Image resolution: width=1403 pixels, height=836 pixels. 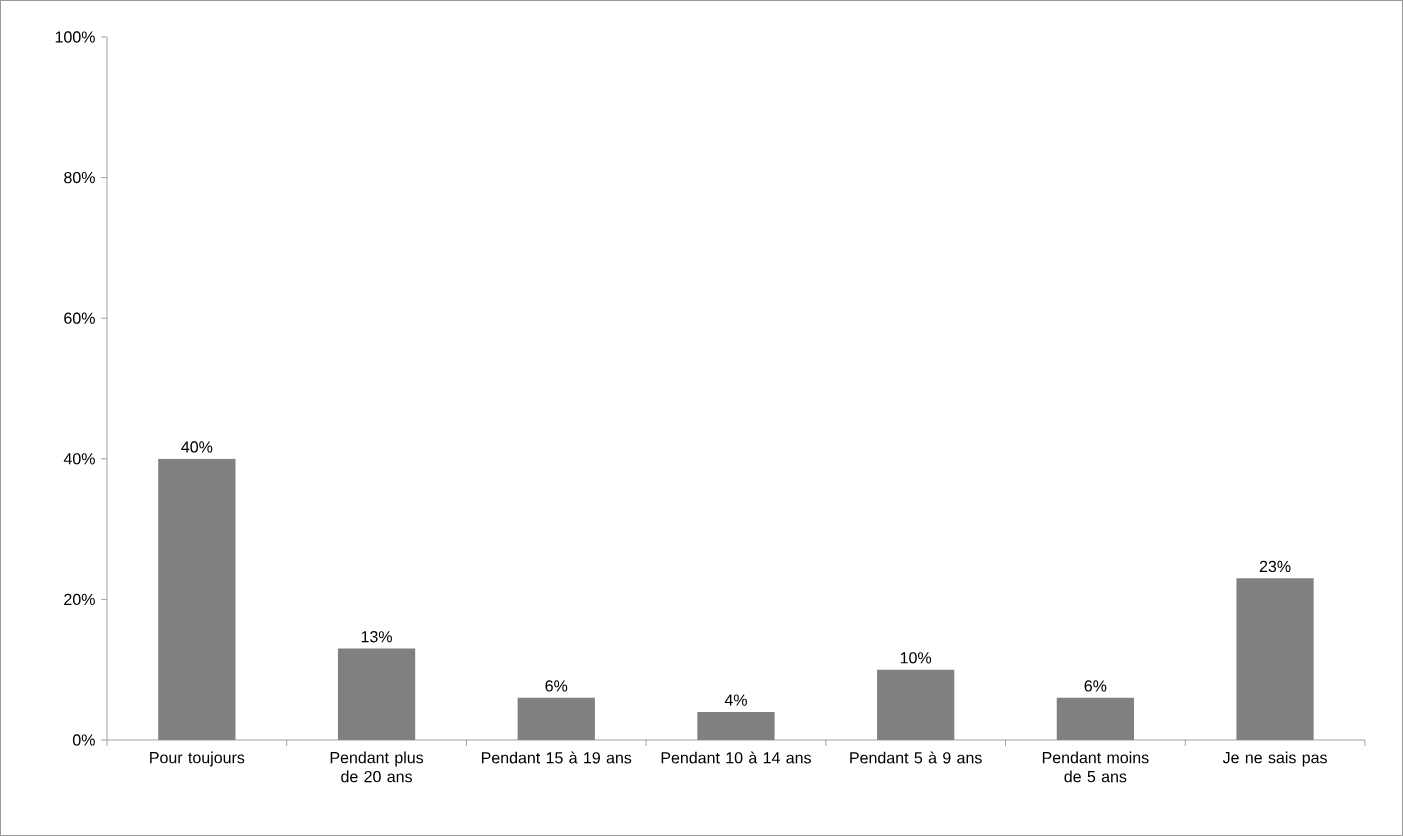 What do you see at coordinates (376, 637) in the screenshot?
I see `data-label: 13%` at bounding box center [376, 637].